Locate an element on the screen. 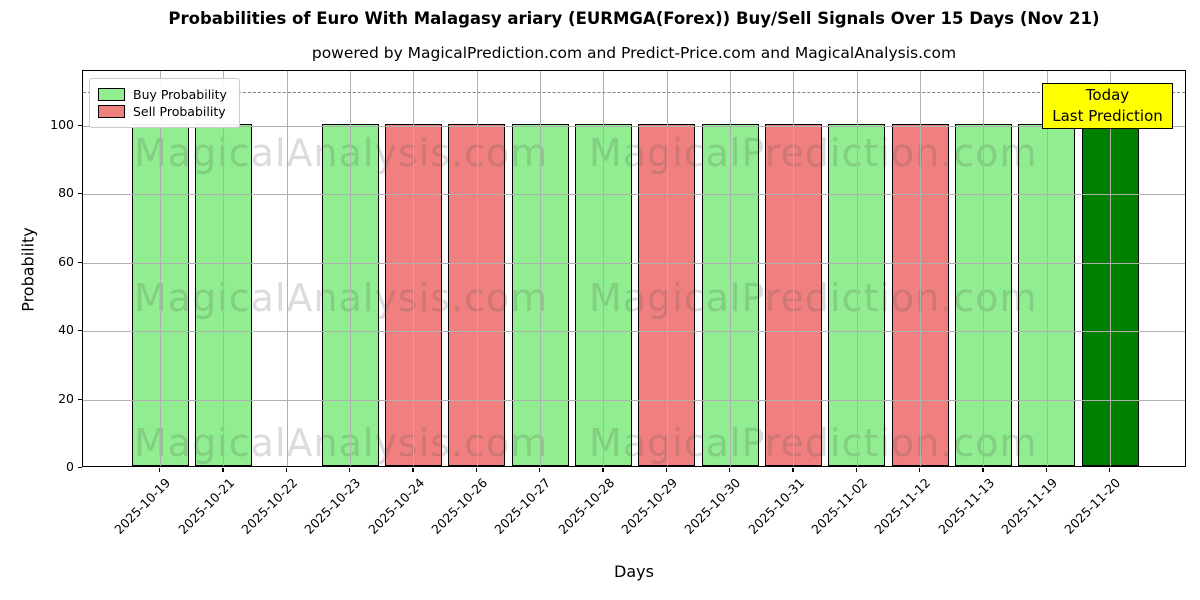 This screenshot has width=1200, height=600. x-axis-label: Days is located at coordinates (634, 571).